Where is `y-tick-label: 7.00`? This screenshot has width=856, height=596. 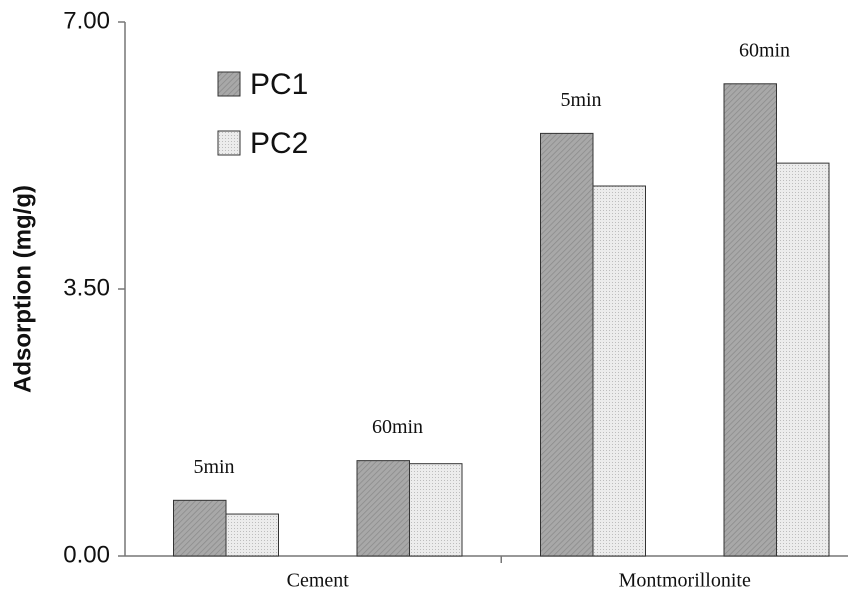 y-tick-label: 7.00 is located at coordinates (86, 20).